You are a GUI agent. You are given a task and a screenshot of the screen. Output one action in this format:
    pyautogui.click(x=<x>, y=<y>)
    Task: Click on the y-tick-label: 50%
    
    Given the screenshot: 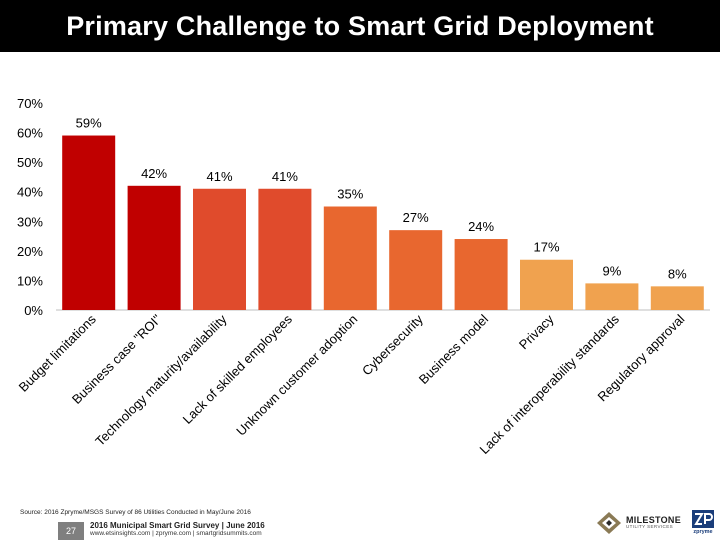 What is the action you would take?
    pyautogui.click(x=30, y=162)
    